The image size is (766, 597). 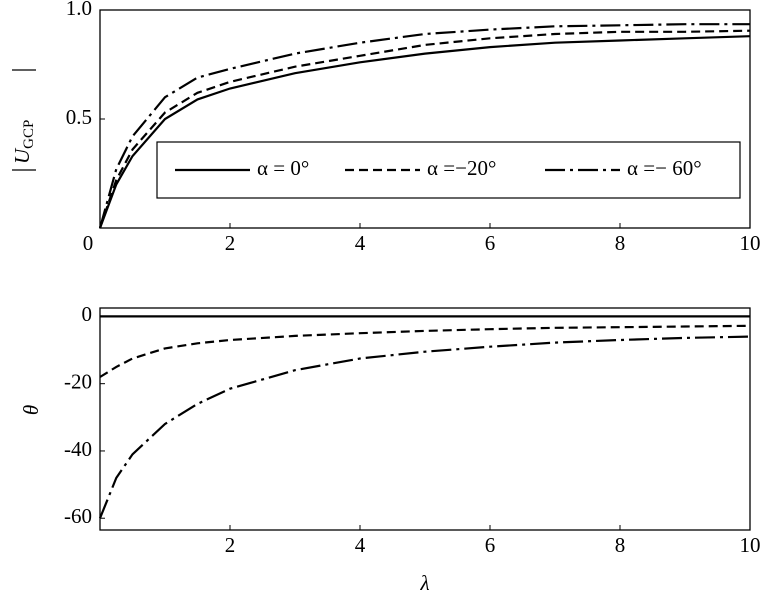 What do you see at coordinates (283, 168) in the screenshot?
I see `legend-label: α = 0°` at bounding box center [283, 168].